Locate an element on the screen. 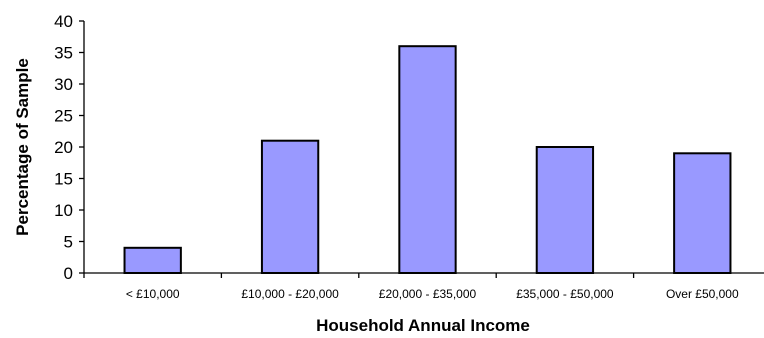  x-category-label-3: £35,000 - £50,000 is located at coordinates (565, 294).